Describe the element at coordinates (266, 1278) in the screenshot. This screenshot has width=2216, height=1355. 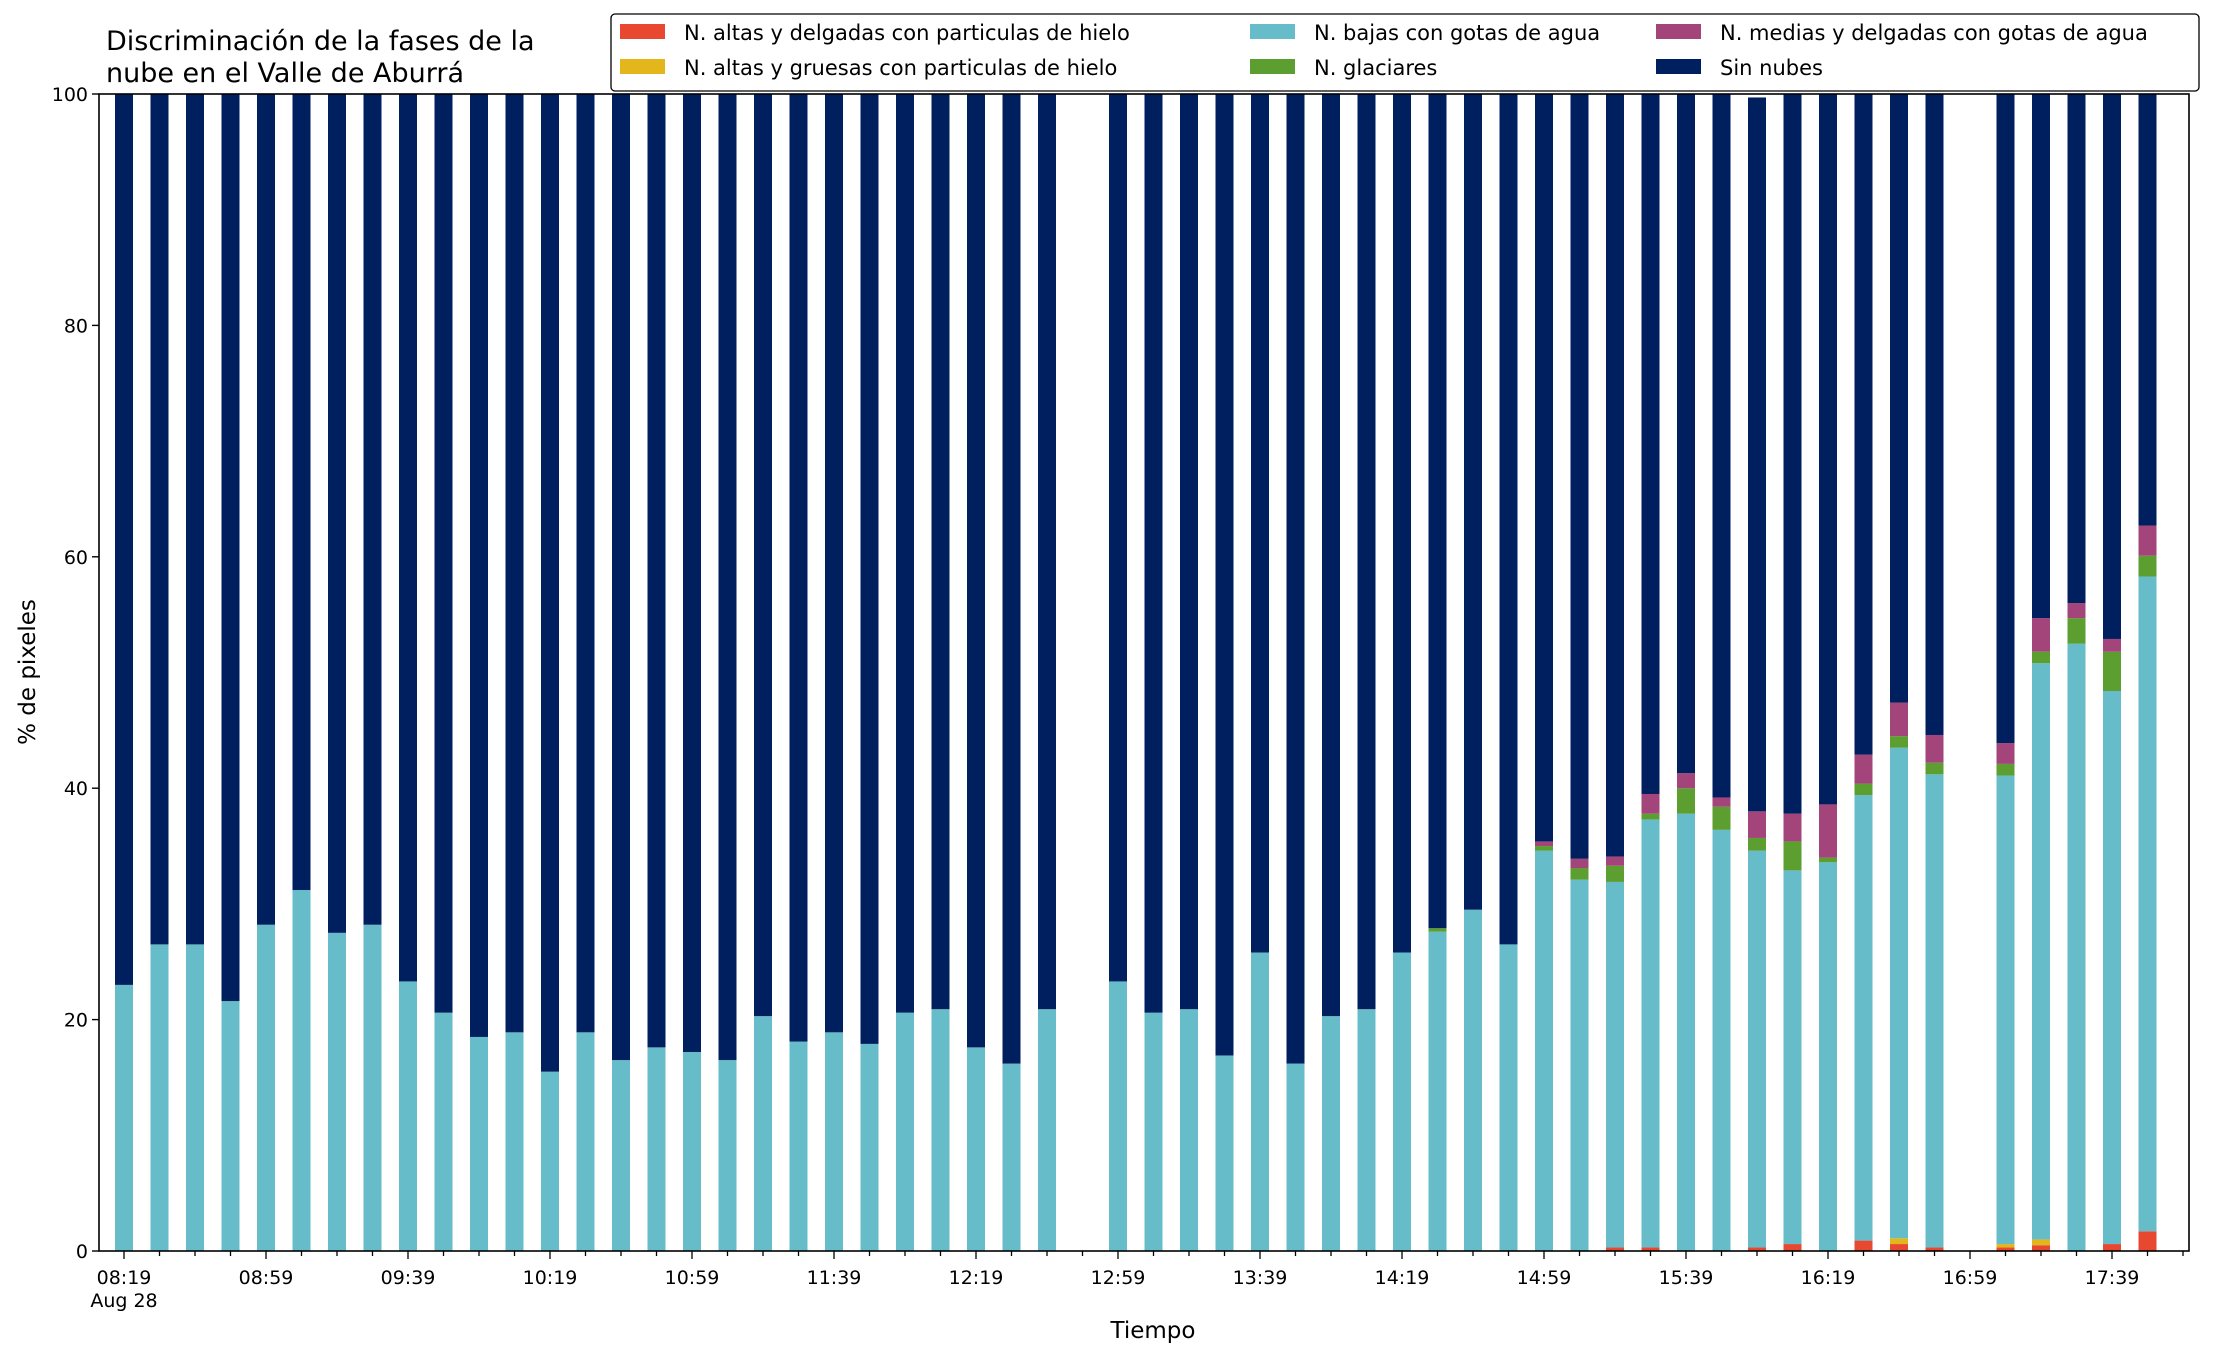
I see `x-tick-label: 08:59` at that location.